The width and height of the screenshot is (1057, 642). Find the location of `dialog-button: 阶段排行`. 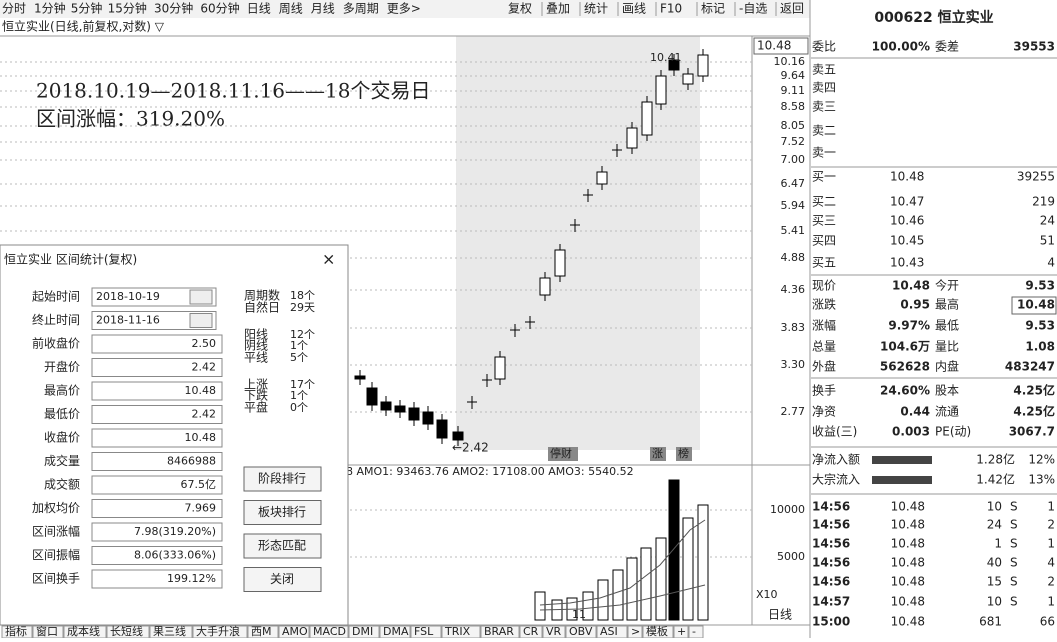

dialog-button: 阶段排行 is located at coordinates (282, 478).